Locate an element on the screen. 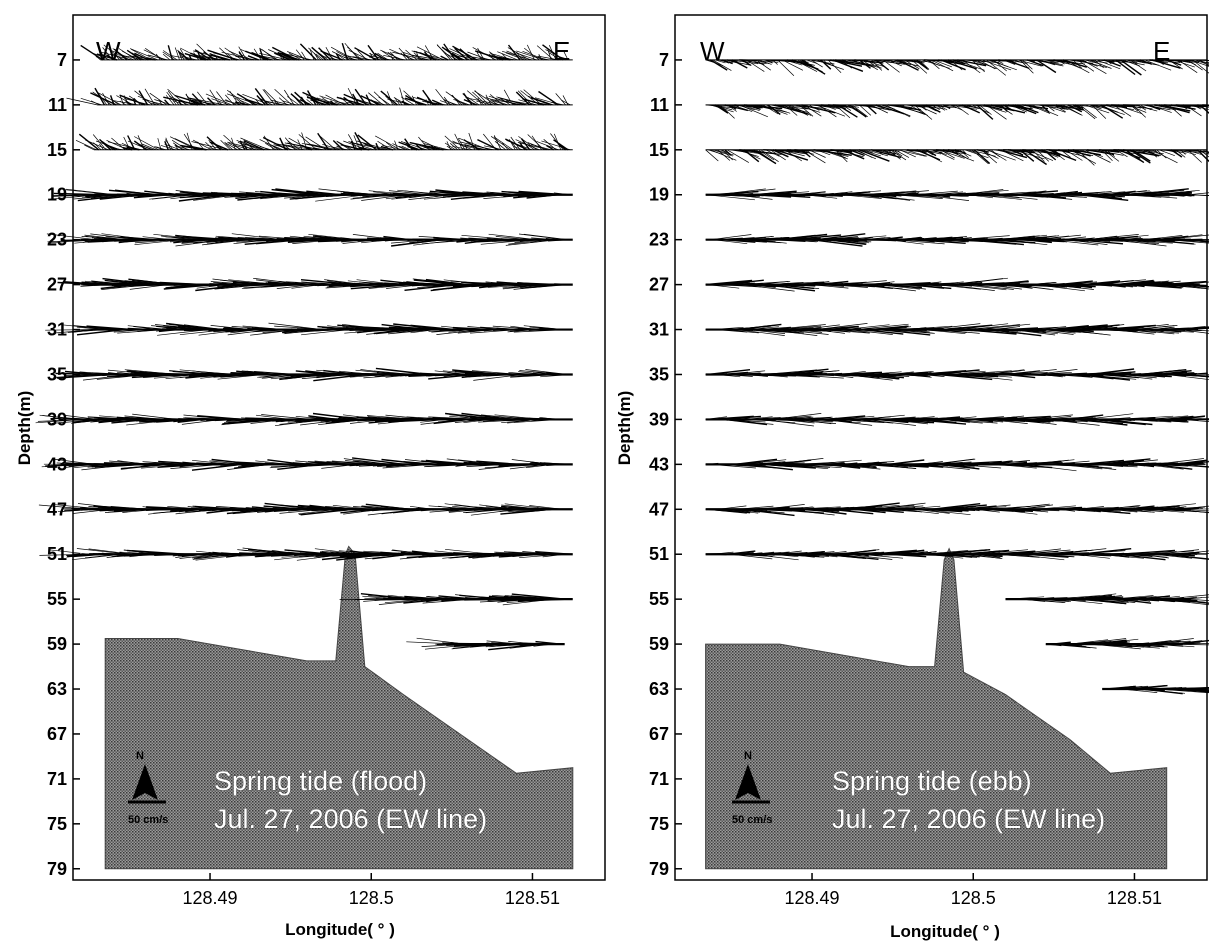 This screenshot has height=942, width=1209. y-tick-label: 23 is located at coordinates (57, 240).